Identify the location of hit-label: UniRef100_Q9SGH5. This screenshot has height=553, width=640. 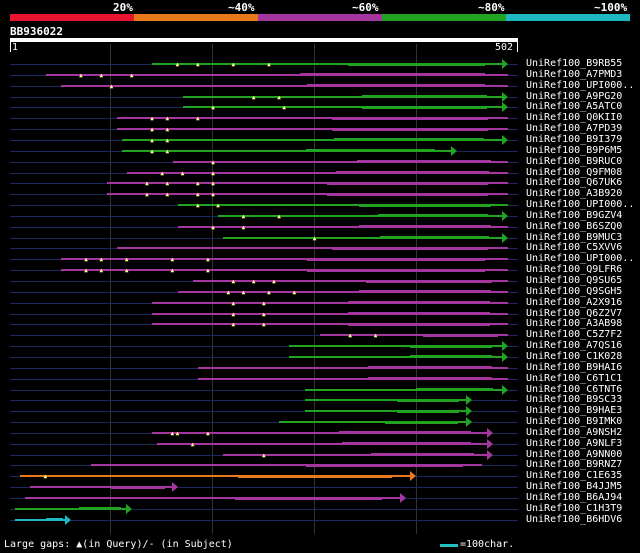
(574, 291).